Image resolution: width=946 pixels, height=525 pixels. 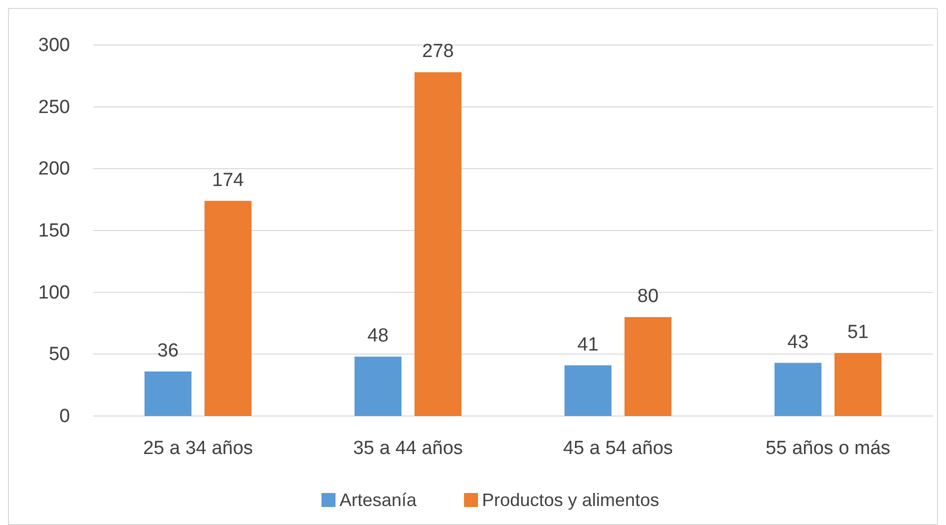 What do you see at coordinates (408, 448) in the screenshot?
I see `x-tick-label: 35 a 44 años` at bounding box center [408, 448].